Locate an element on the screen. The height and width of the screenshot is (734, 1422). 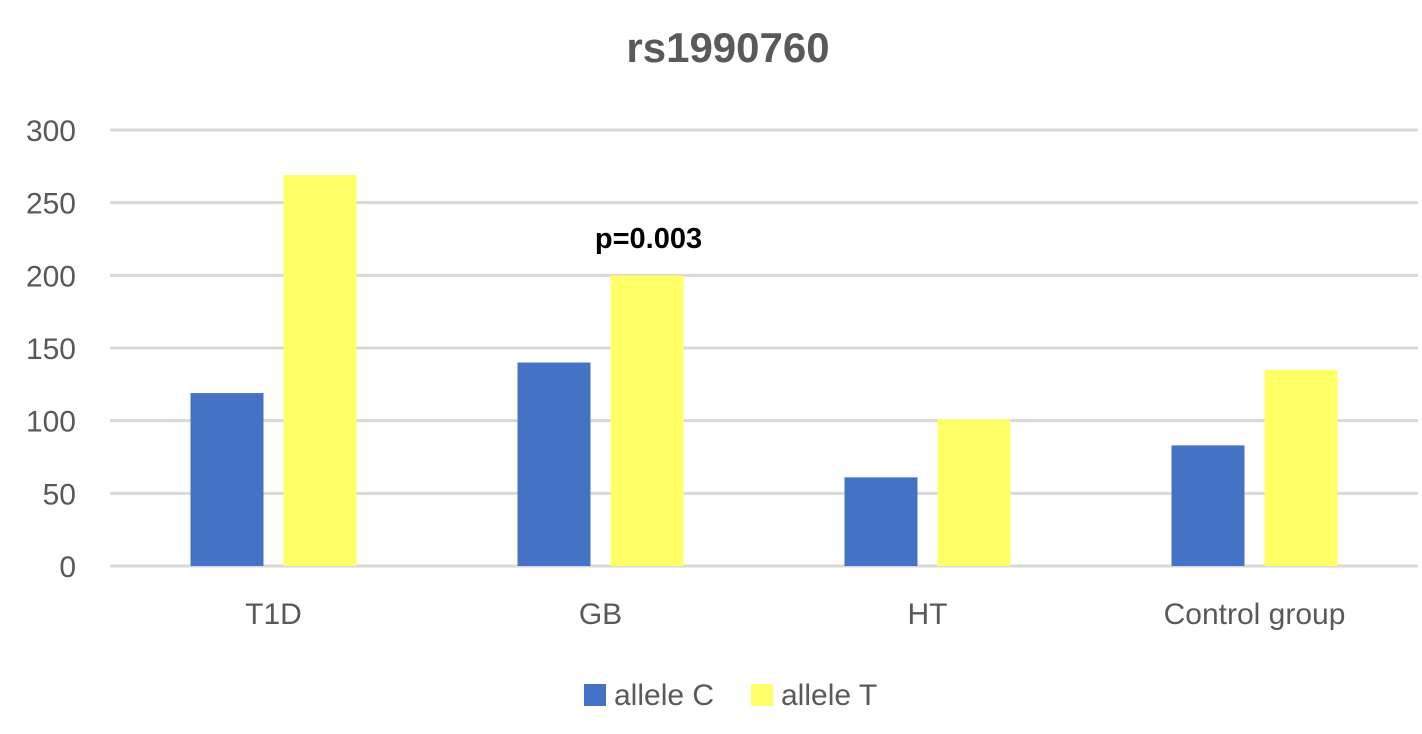
bar-allele-t-ht is located at coordinates (974, 492).